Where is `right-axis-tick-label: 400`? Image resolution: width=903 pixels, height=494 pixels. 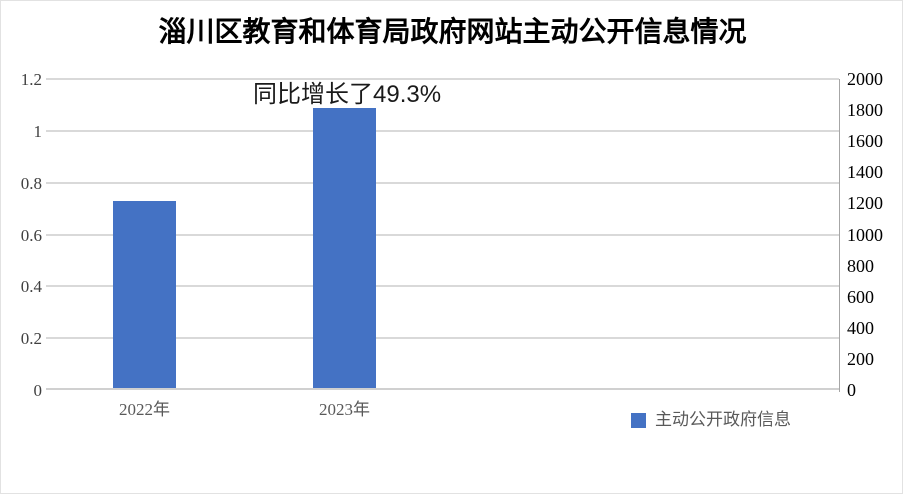 right-axis-tick-label: 400 is located at coordinates (860, 327).